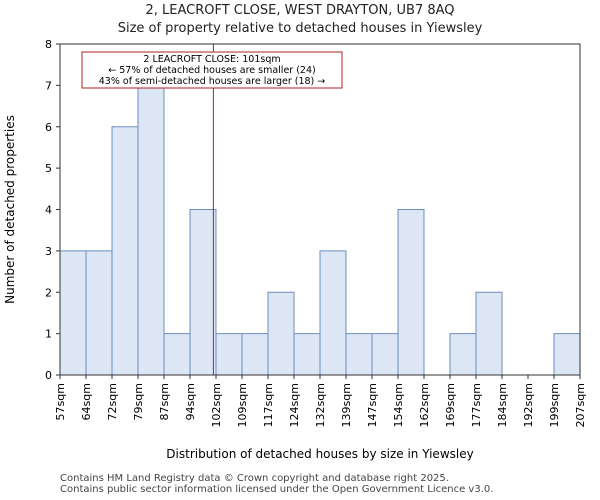  I want to click on x-tick-label: 192sqm, so click(528, 405).